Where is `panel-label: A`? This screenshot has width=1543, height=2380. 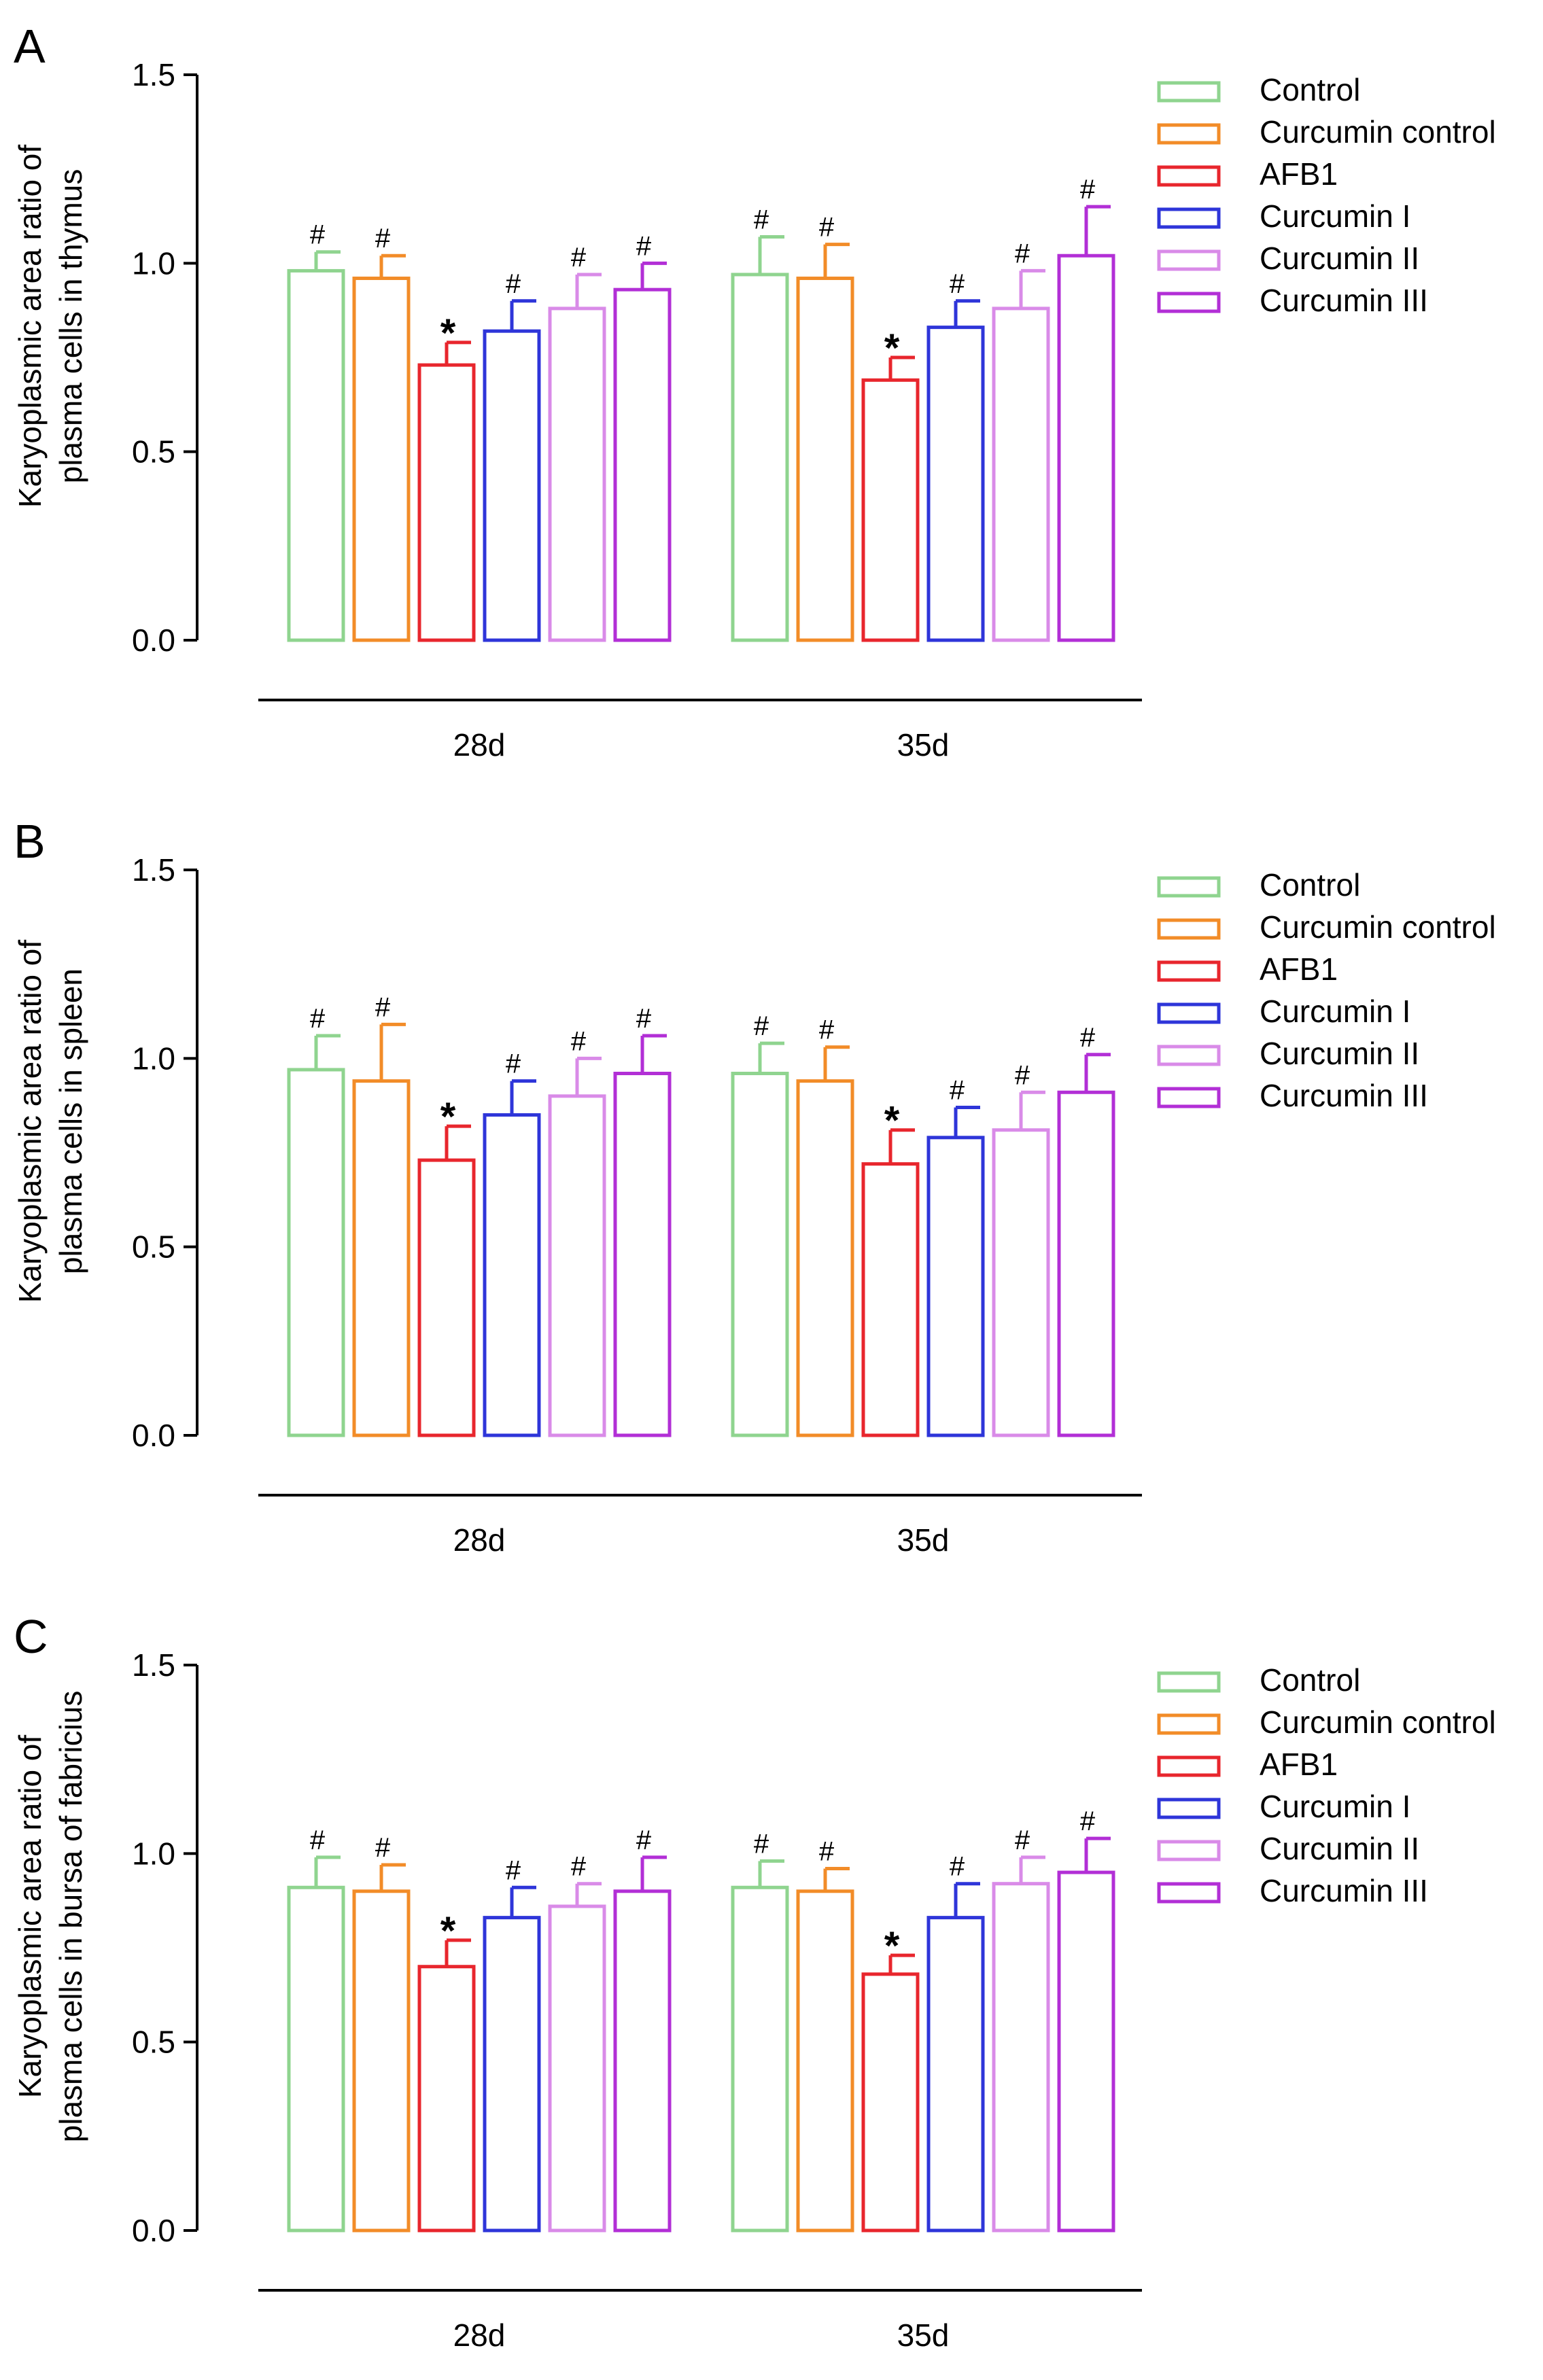 panel-label: A is located at coordinates (30, 47).